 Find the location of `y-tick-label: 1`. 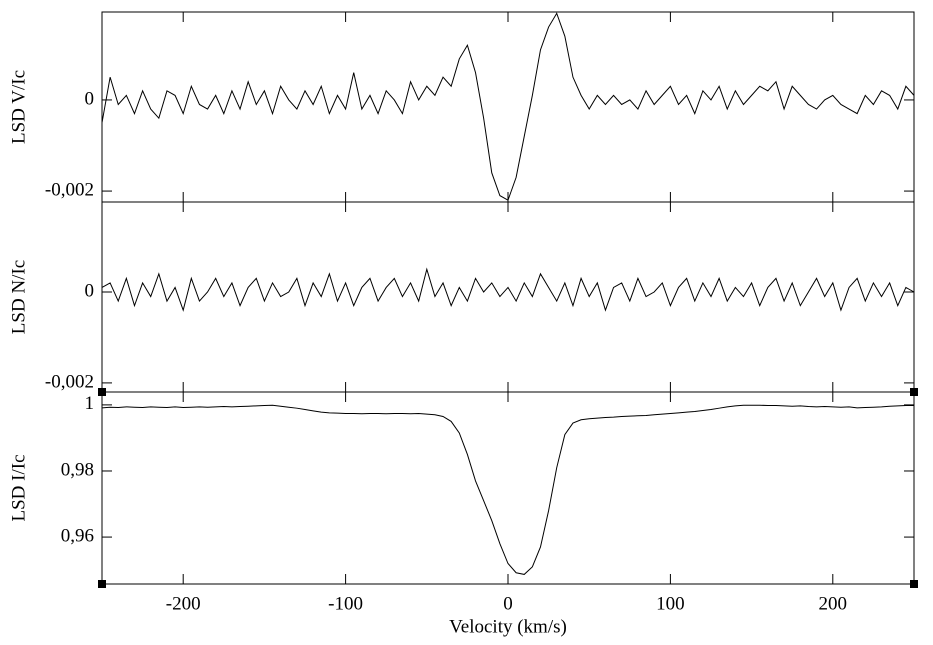

y-tick-label: 1 is located at coordinates (90, 403).